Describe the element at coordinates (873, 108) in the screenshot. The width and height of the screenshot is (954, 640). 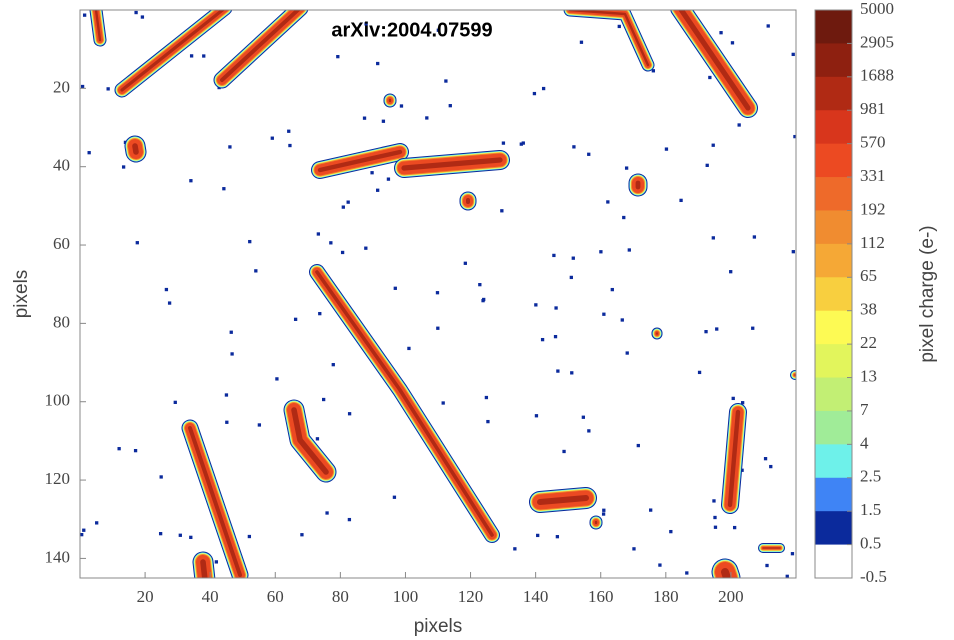
I see `colorbar-tick-label: 981` at that location.